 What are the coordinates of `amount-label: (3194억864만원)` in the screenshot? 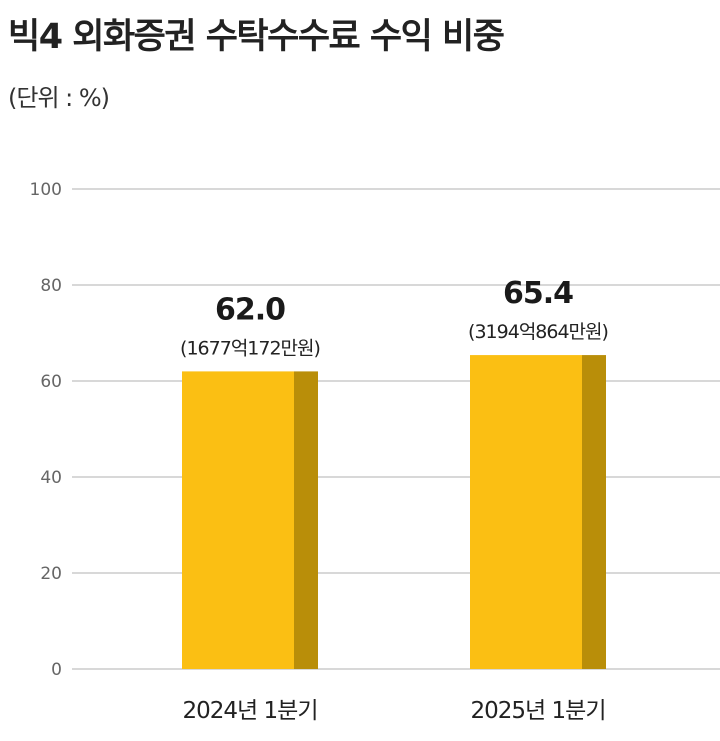 It's located at (538, 332).